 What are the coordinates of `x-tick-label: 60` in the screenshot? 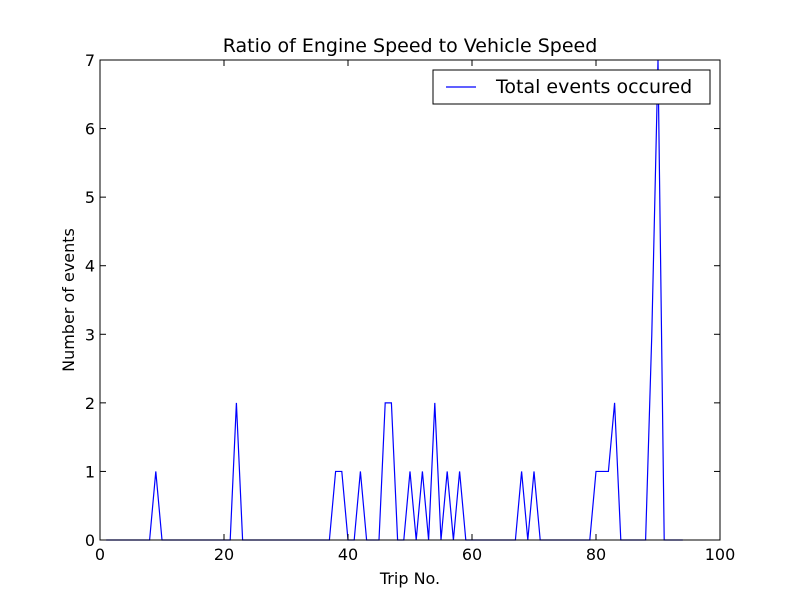 It's located at (472, 554).